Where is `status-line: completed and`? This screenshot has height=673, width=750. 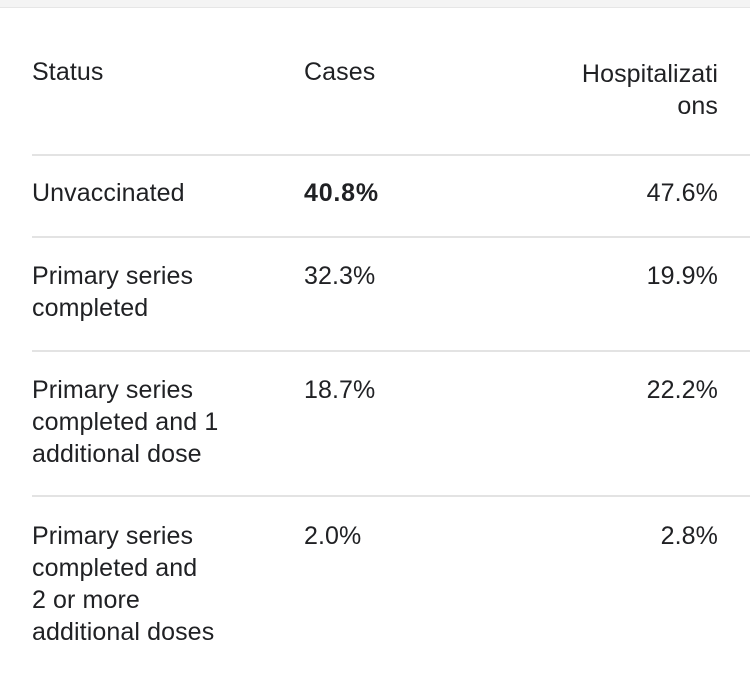
status-line: completed and is located at coordinates (115, 568).